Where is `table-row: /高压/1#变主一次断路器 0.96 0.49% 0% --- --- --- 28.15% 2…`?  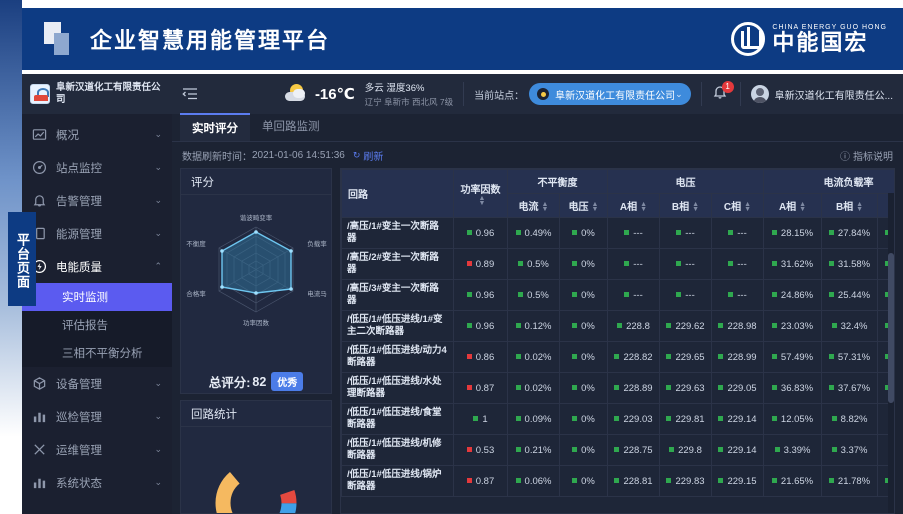
table-row: /高压/1#变主一次断路器 0.96 0.49% 0% --- --- --- 28.15% 2… is located at coordinates (617, 233).